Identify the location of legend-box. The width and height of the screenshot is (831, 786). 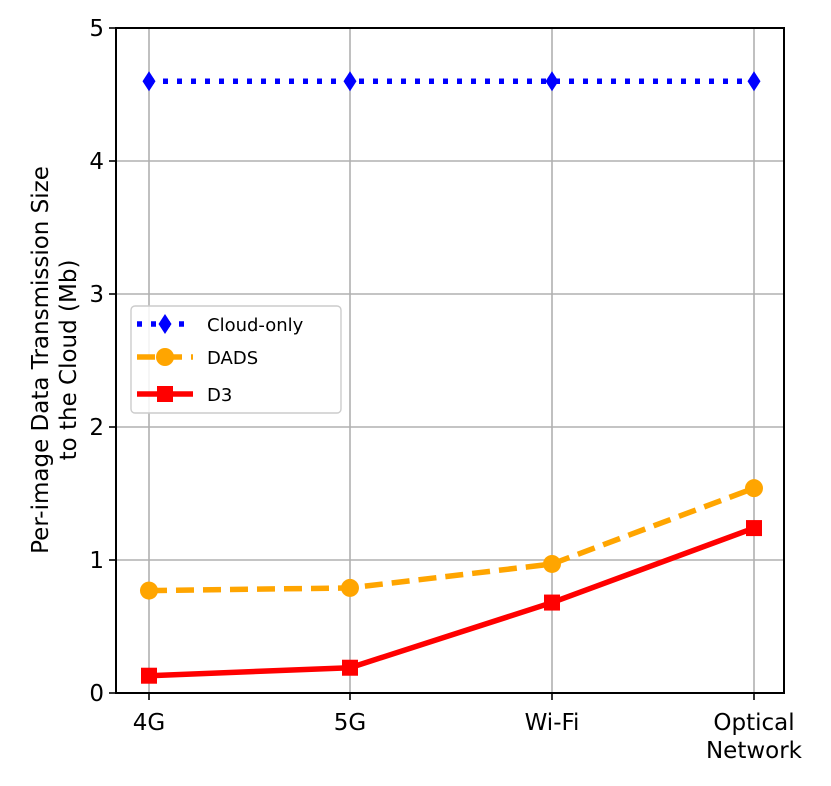
(236, 359).